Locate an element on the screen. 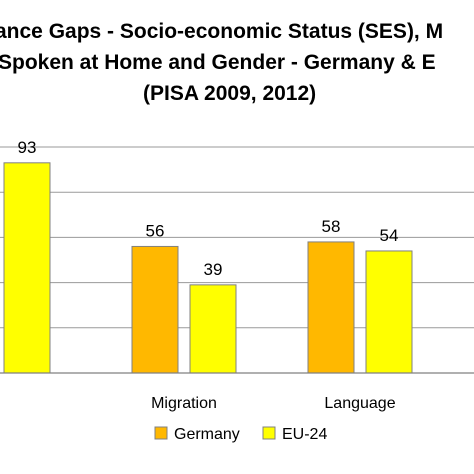 The width and height of the screenshot is (474, 474). data-label: 56 is located at coordinates (155, 230).